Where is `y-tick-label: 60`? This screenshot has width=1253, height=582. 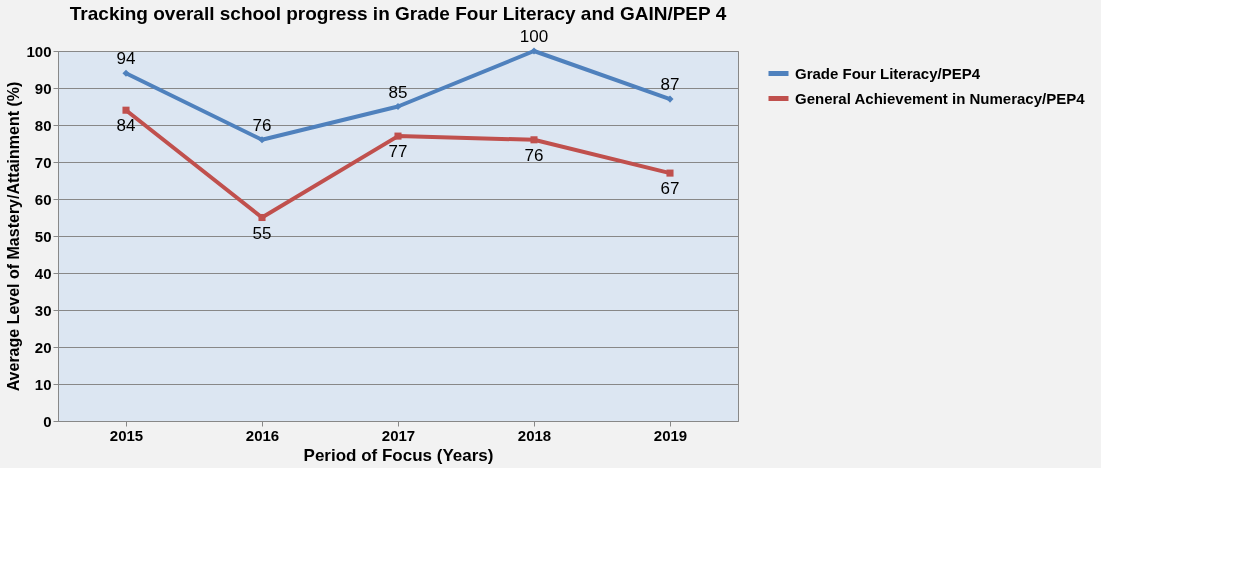 y-tick-label: 60 is located at coordinates (43, 199).